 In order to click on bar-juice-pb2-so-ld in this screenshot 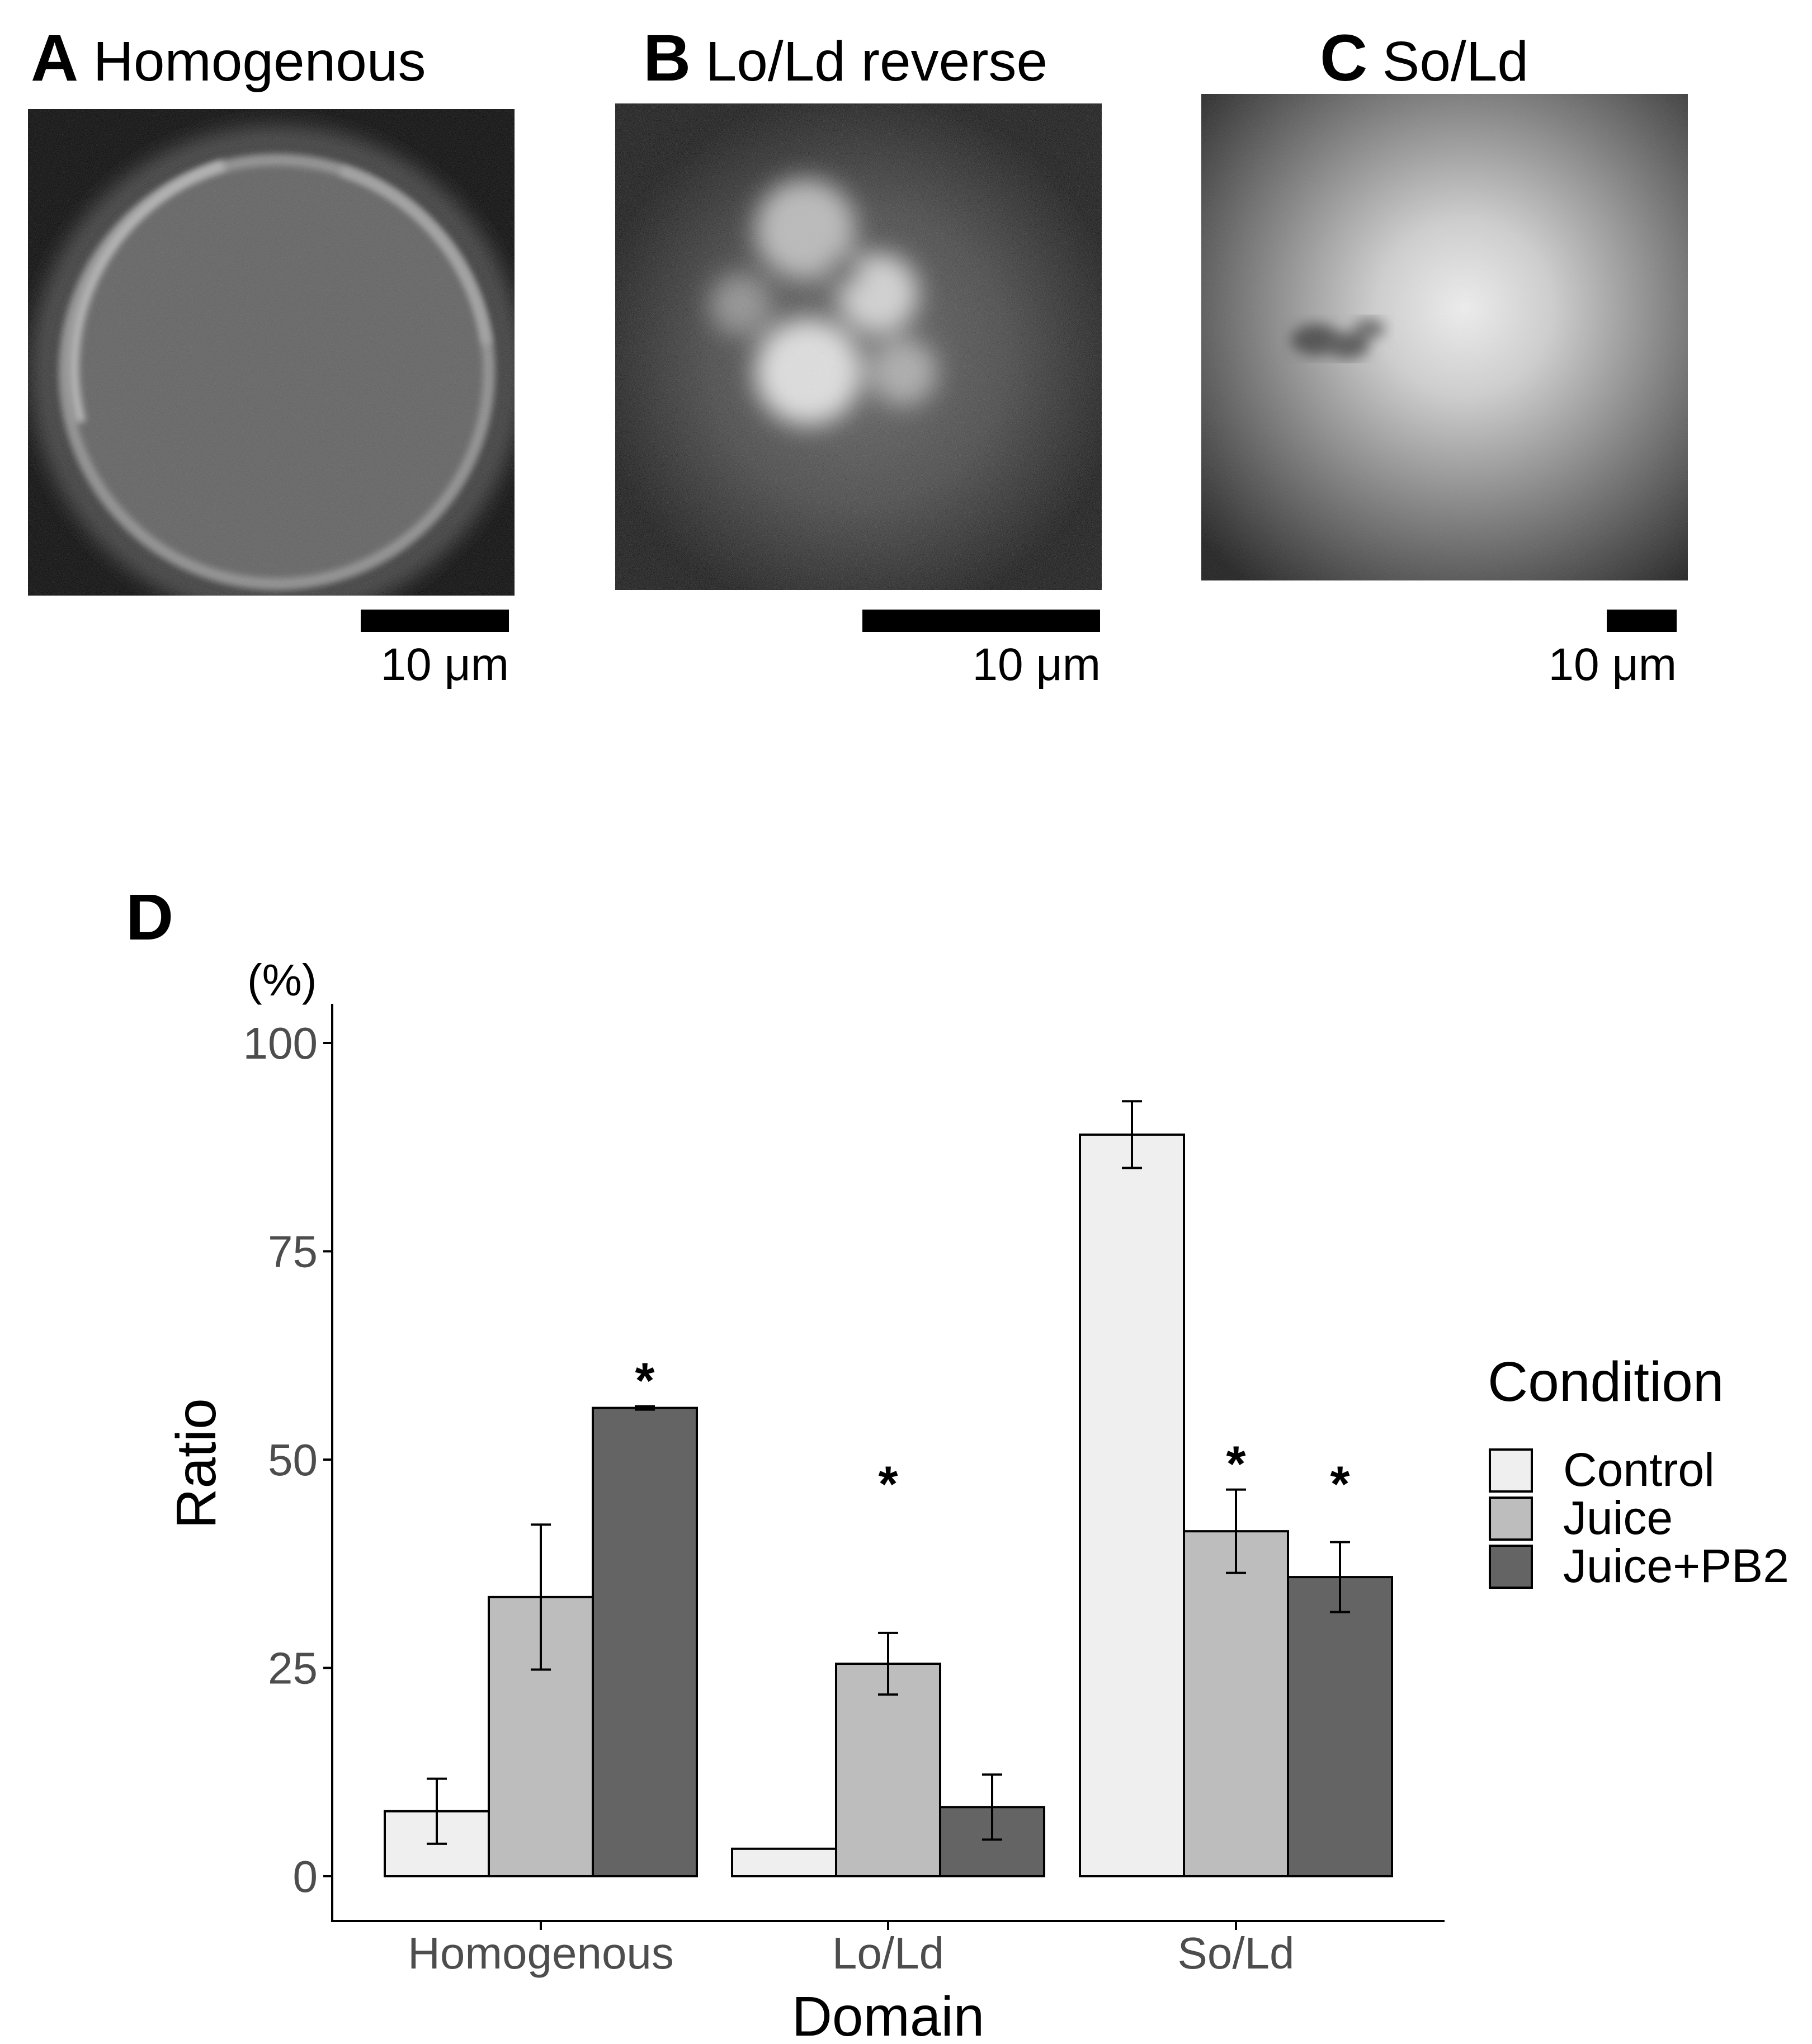, I will do `click(1340, 1726)`.